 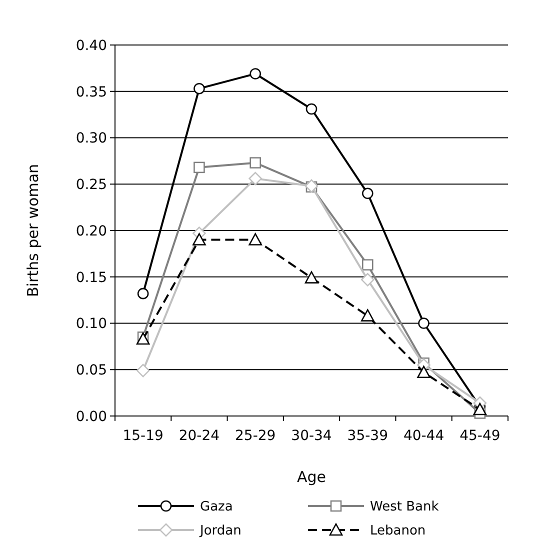 I want to click on x-tick-label: 20-24, so click(x=199, y=436).